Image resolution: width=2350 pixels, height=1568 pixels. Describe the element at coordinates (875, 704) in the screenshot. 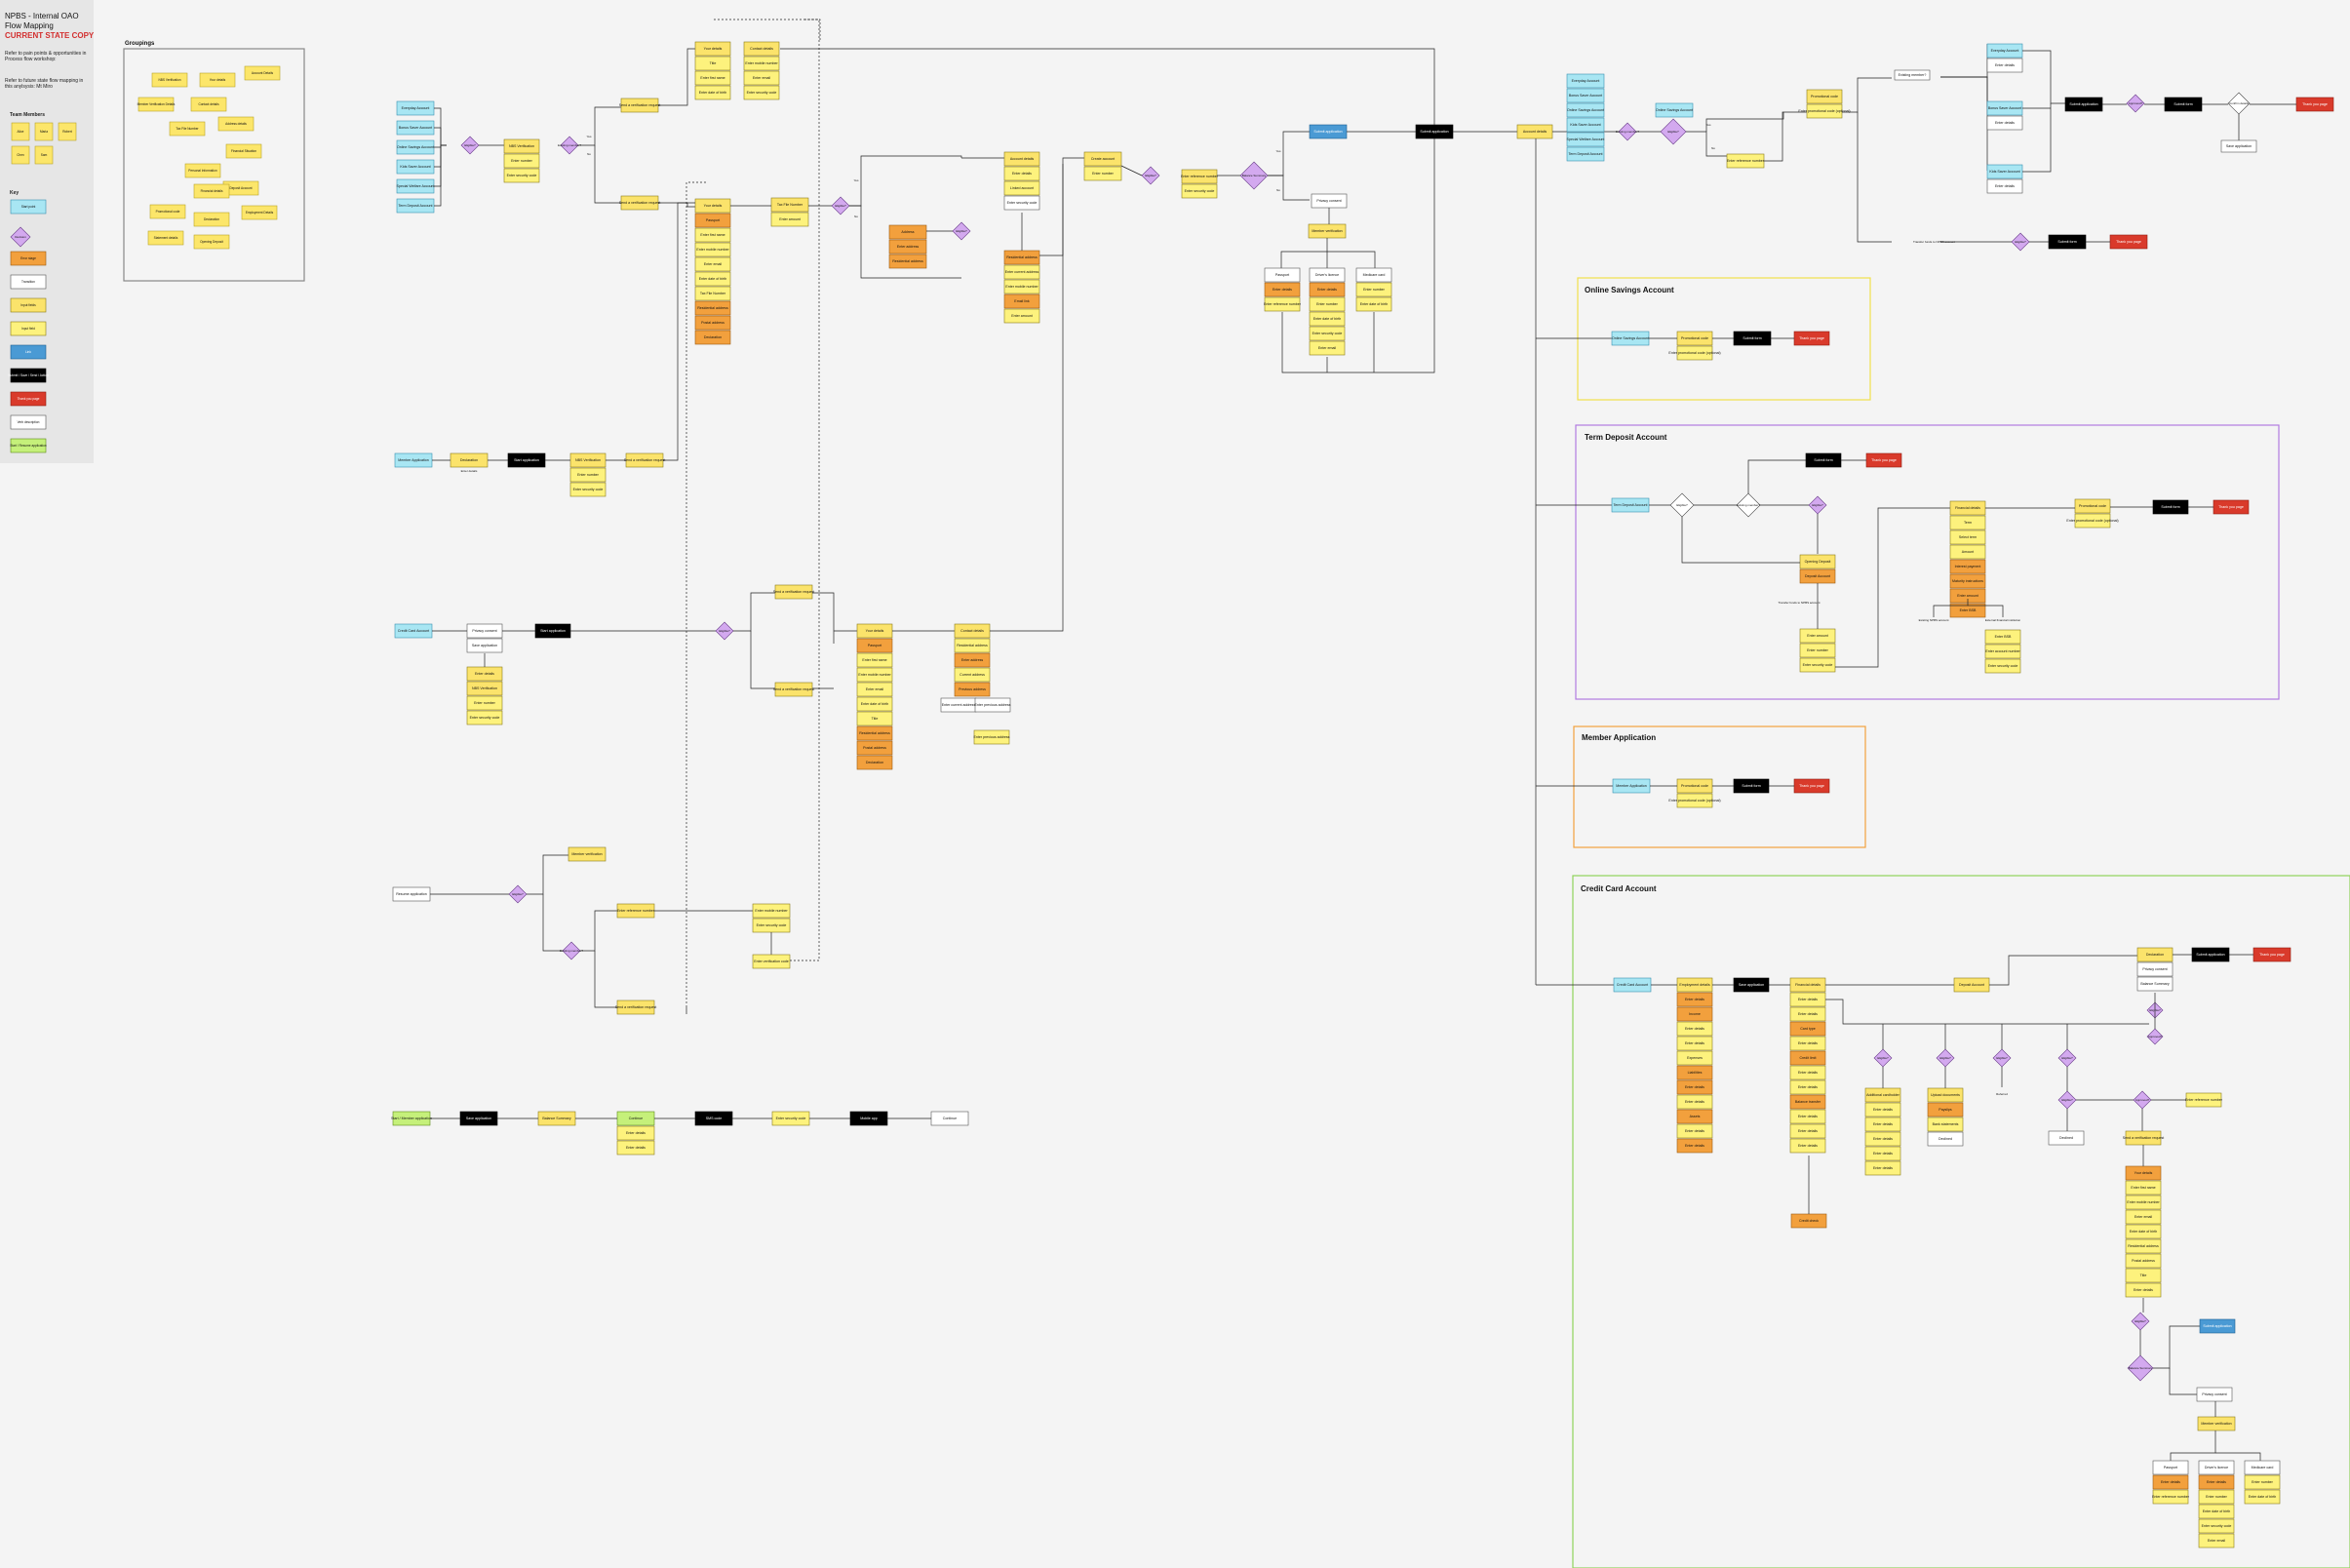

I see `node-label: Enter date of birth` at that location.